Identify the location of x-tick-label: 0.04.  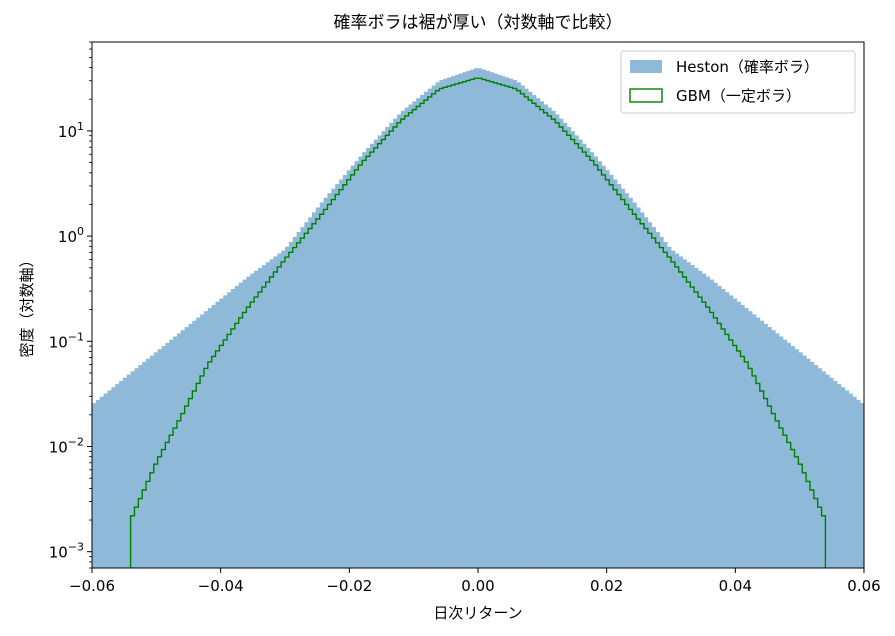
(735, 586).